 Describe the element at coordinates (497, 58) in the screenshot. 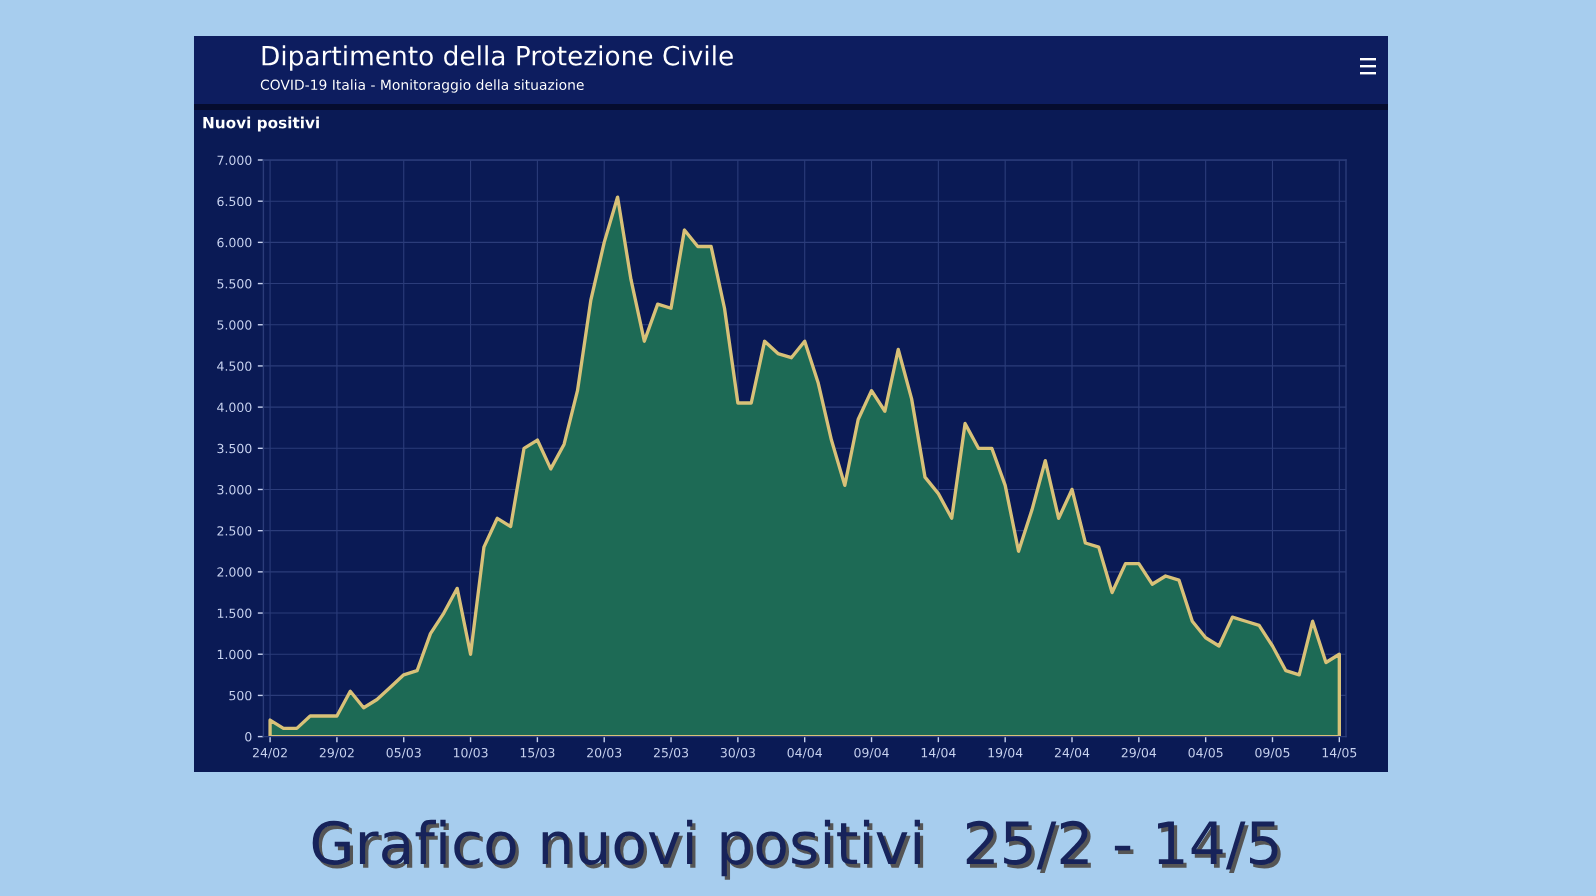

I see `text: Dipartimento della Protezione Civile` at that location.